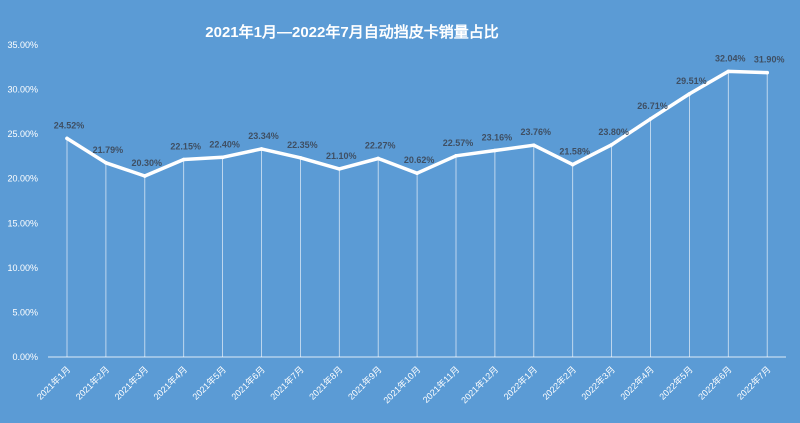 This screenshot has height=423, width=800. Describe the element at coordinates (131, 383) in the screenshot. I see `x-tick-label: 2021年3月` at that location.